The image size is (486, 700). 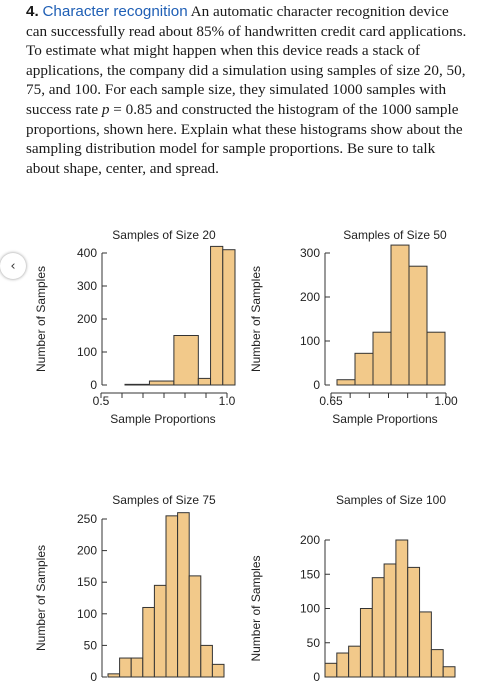 What do you see at coordinates (446, 401) in the screenshot?
I see `x-tick-label: 1.00` at bounding box center [446, 401].